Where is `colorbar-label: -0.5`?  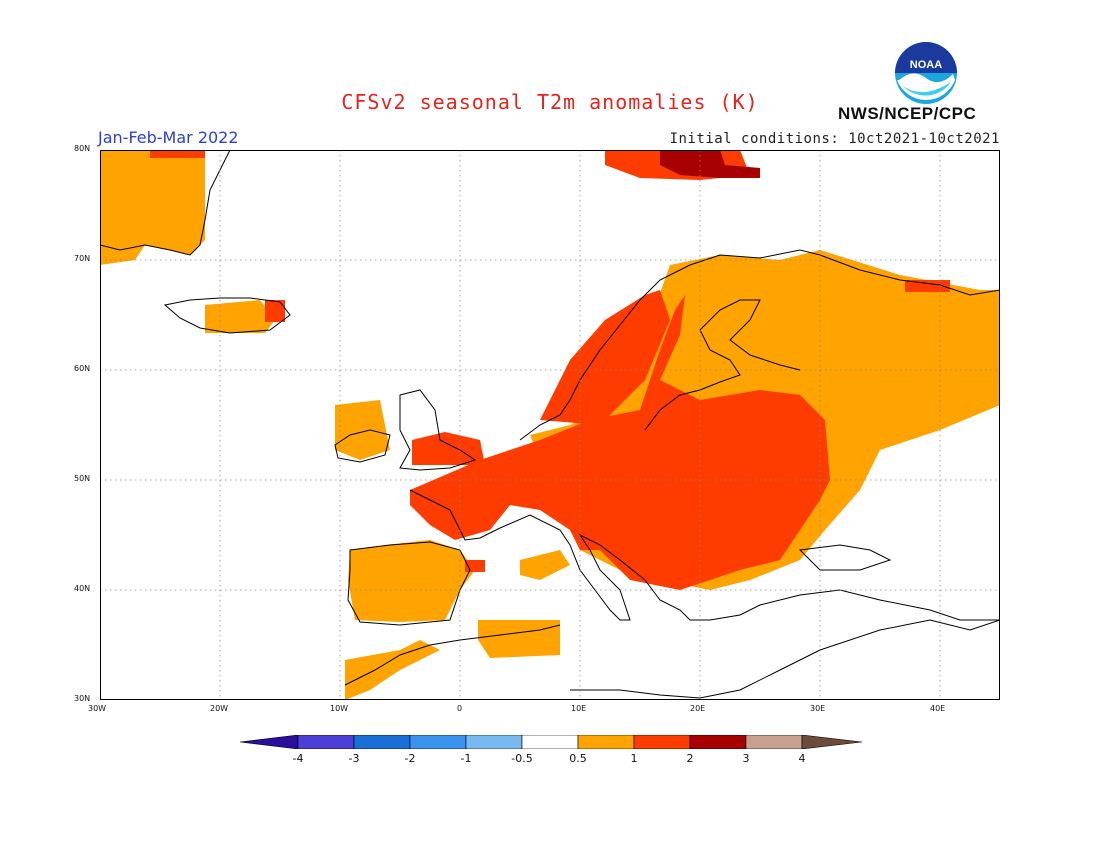 colorbar-label: -0.5 is located at coordinates (522, 758).